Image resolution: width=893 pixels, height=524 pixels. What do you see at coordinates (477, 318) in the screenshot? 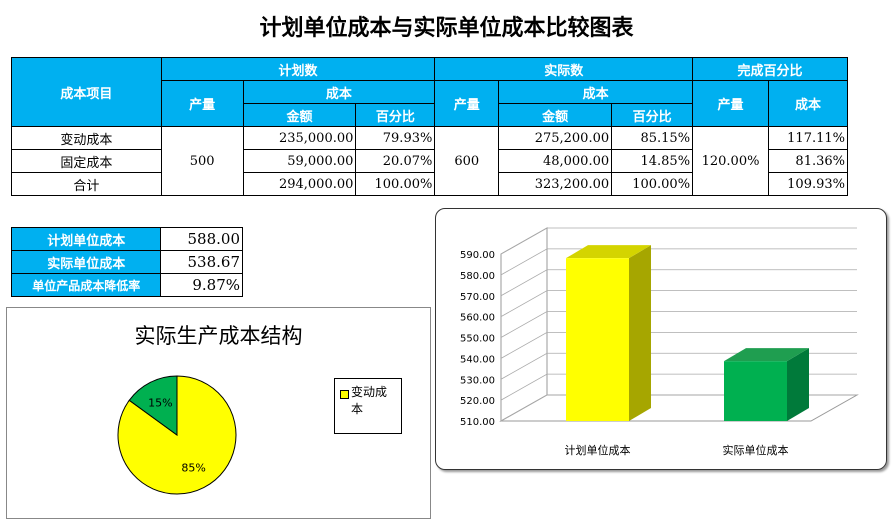
I see `y-tick-label: 560.00` at bounding box center [477, 318].